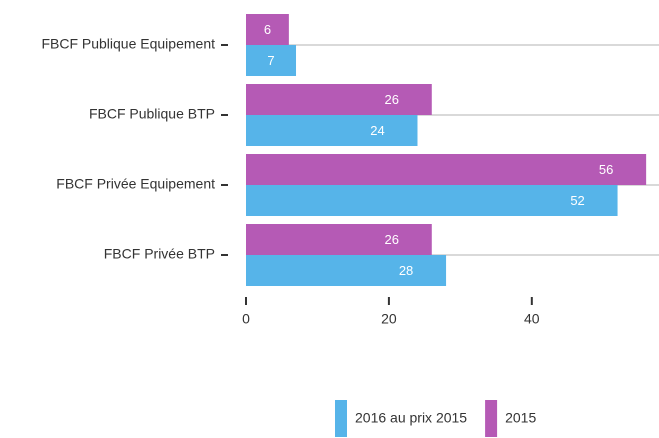  I want to click on value-label: 6, so click(267, 29).